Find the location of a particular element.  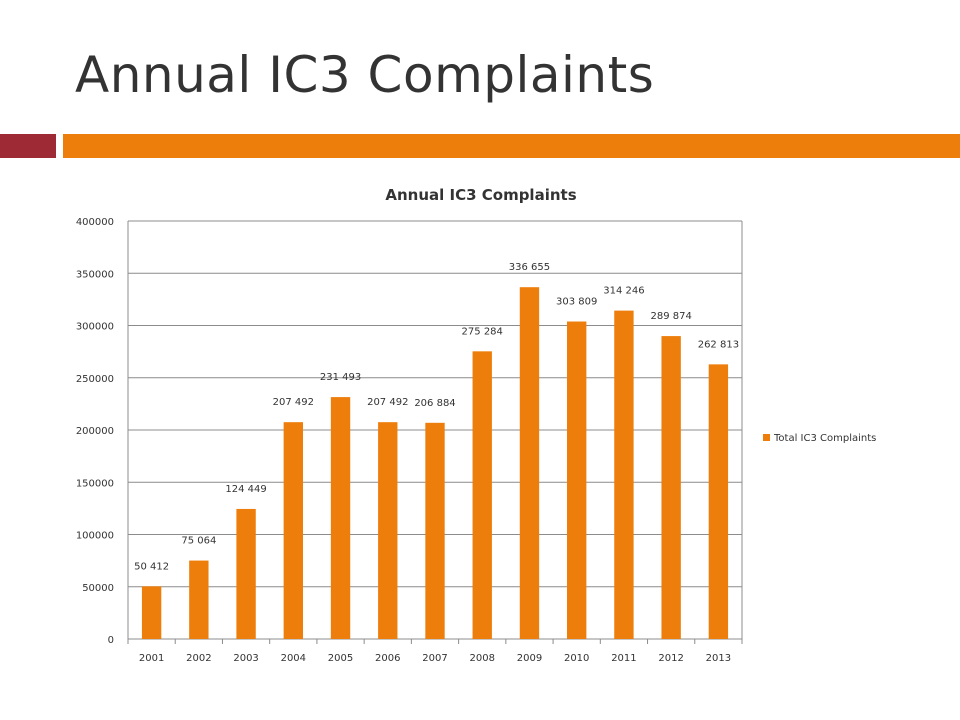

x-tick-label: 2012 is located at coordinates (670, 658).